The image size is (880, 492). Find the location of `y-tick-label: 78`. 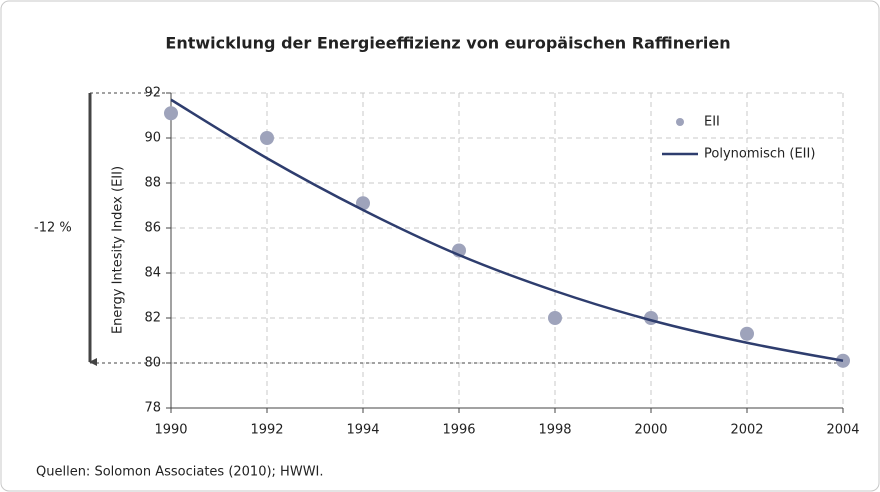

y-tick-label: 78 is located at coordinates (152, 408).